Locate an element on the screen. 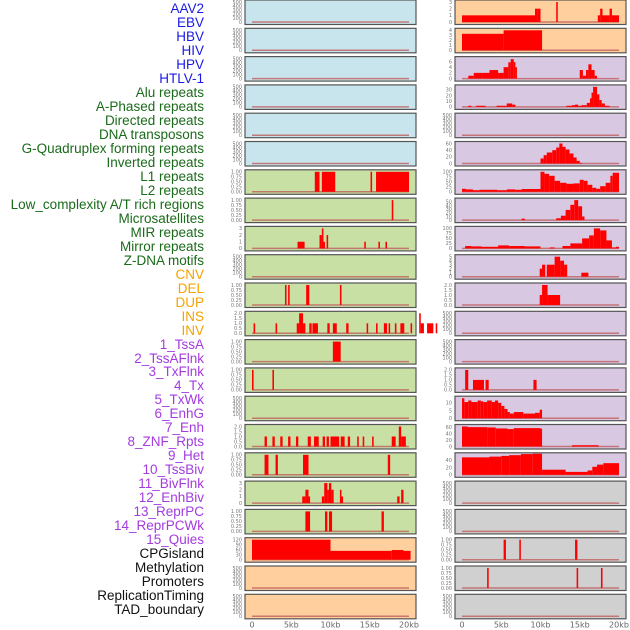 The image size is (630, 630). track-label: HPV is located at coordinates (190, 64).